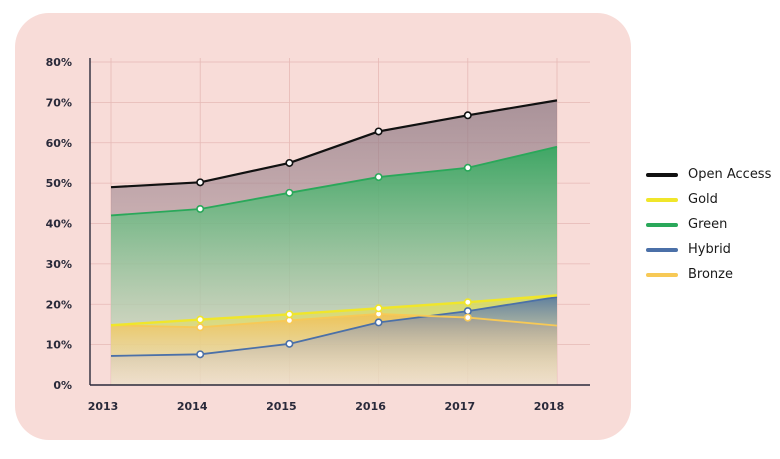  Describe the element at coordinates (334, 181) in the screenshot. I see `green-line` at that location.